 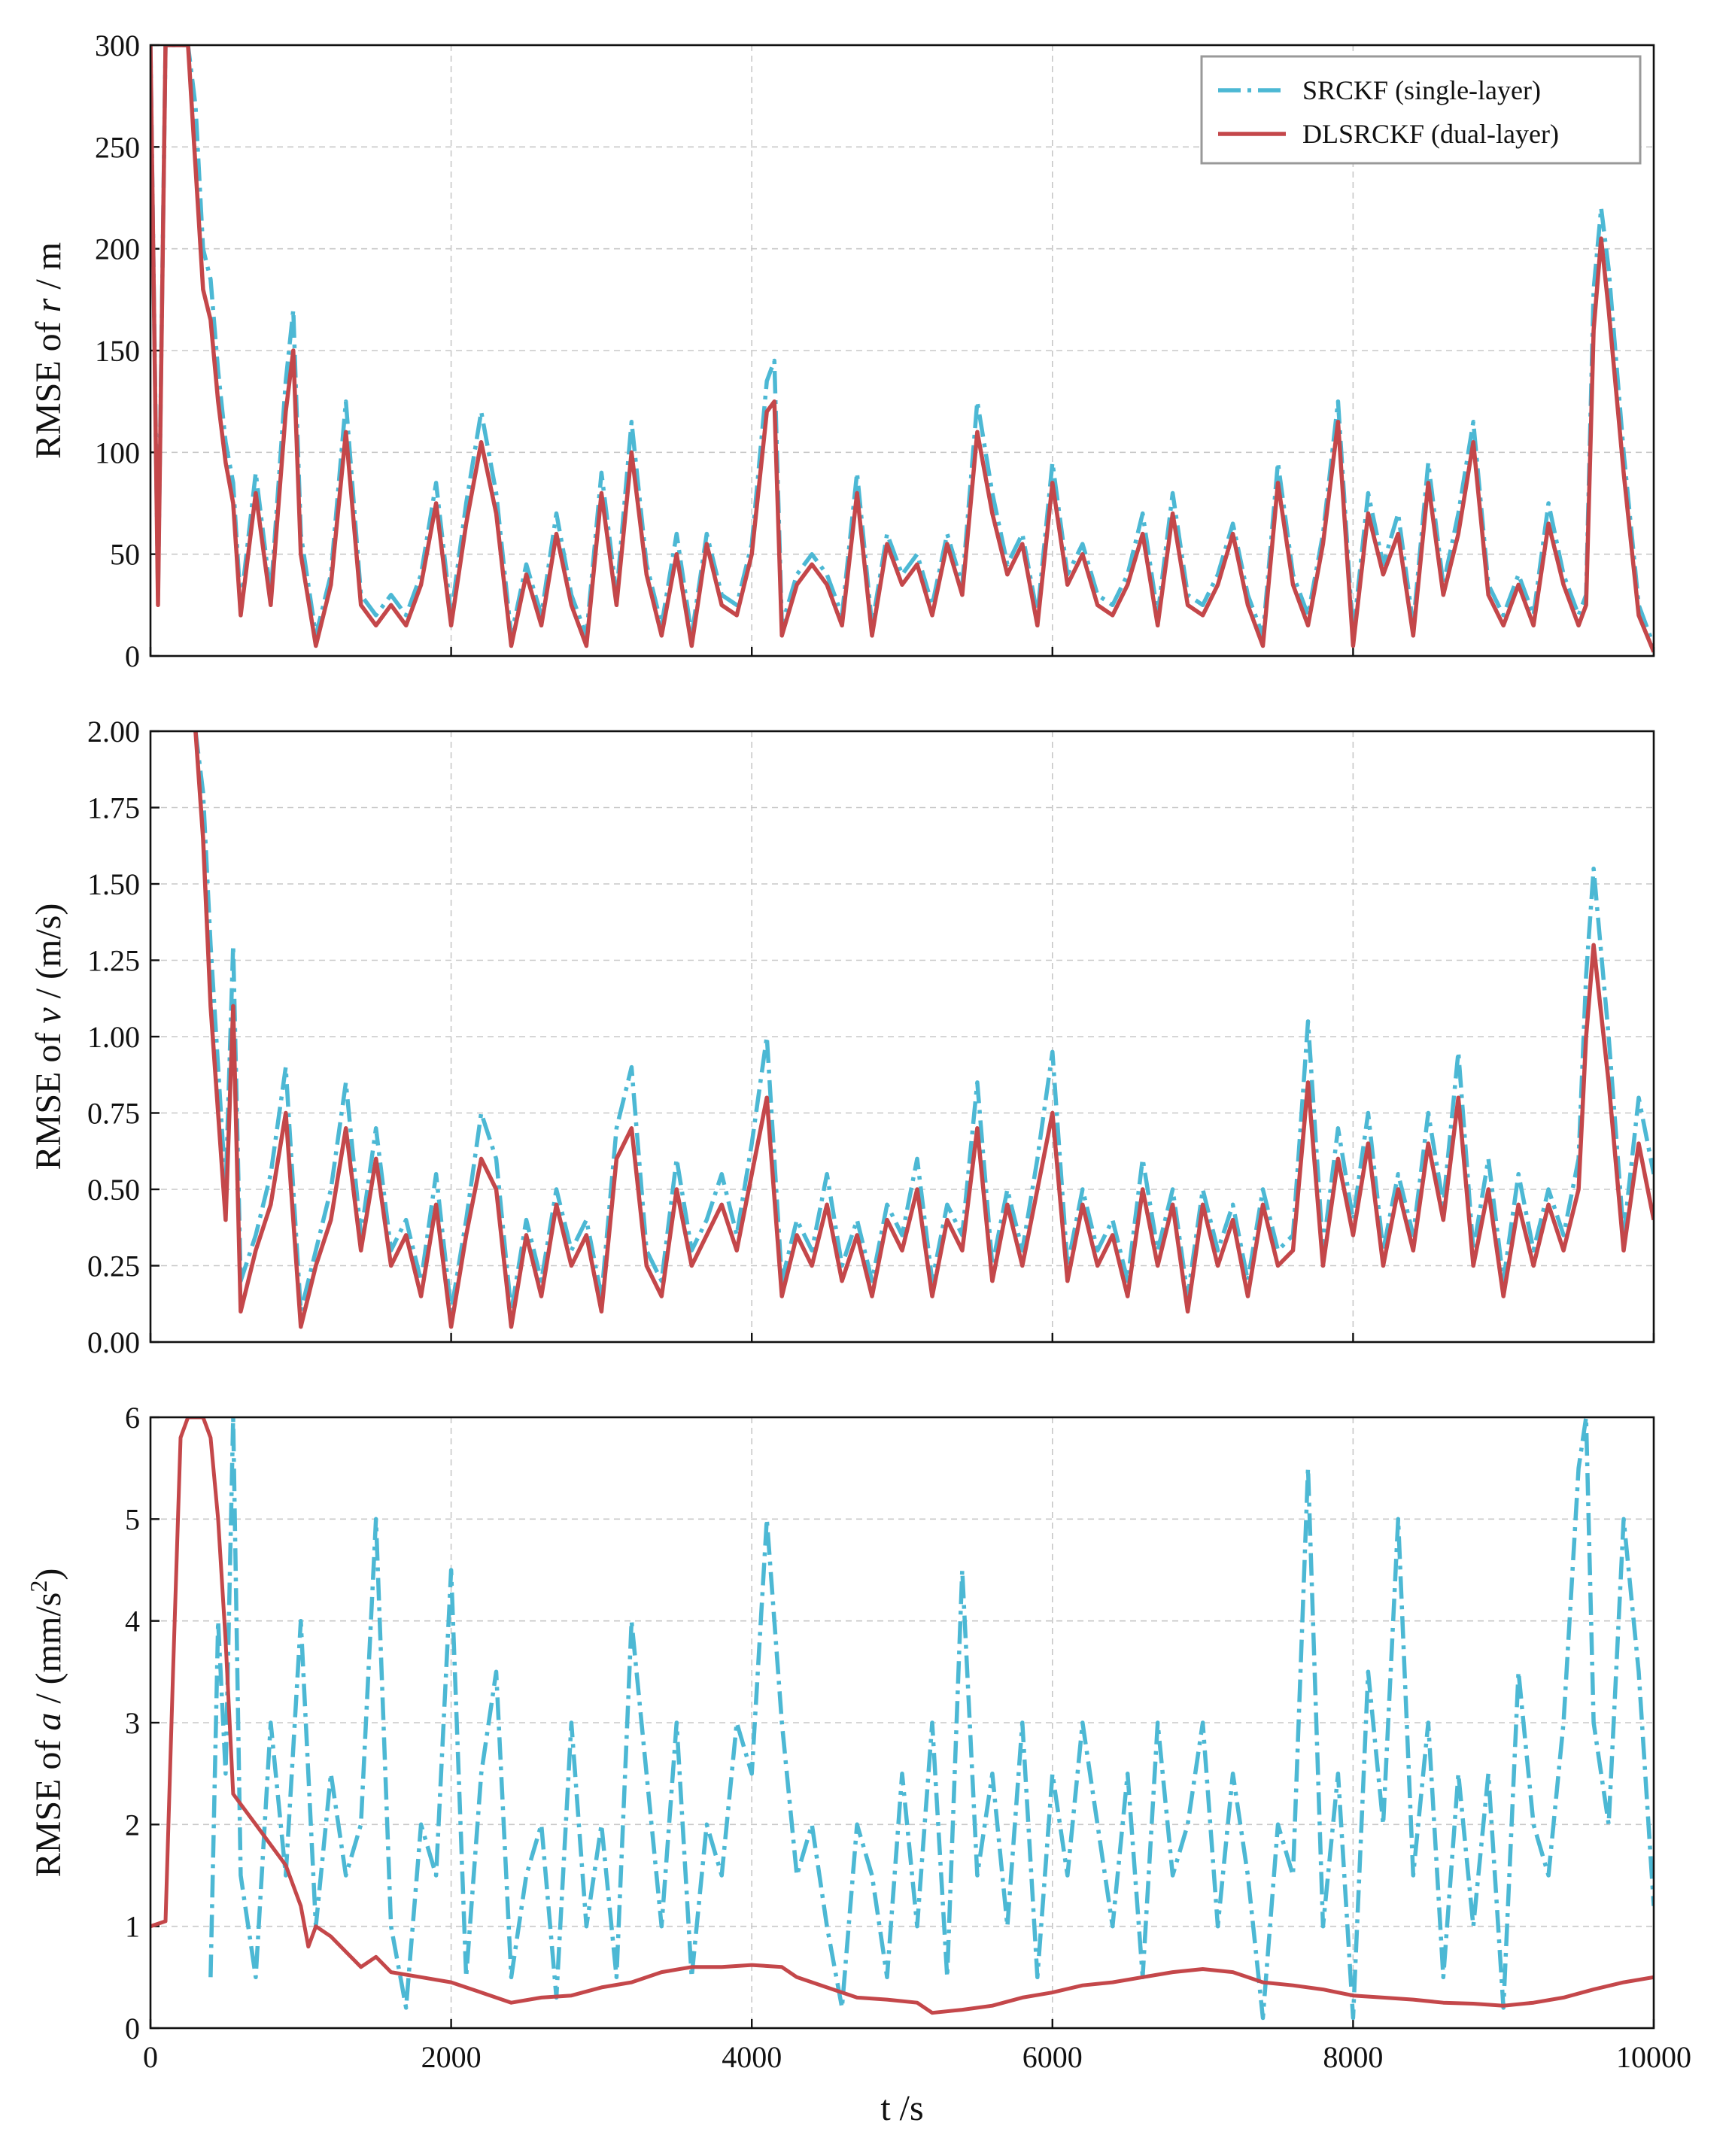 I want to click on x-tick-label-5: 10000, so click(x=1654, y=2057).